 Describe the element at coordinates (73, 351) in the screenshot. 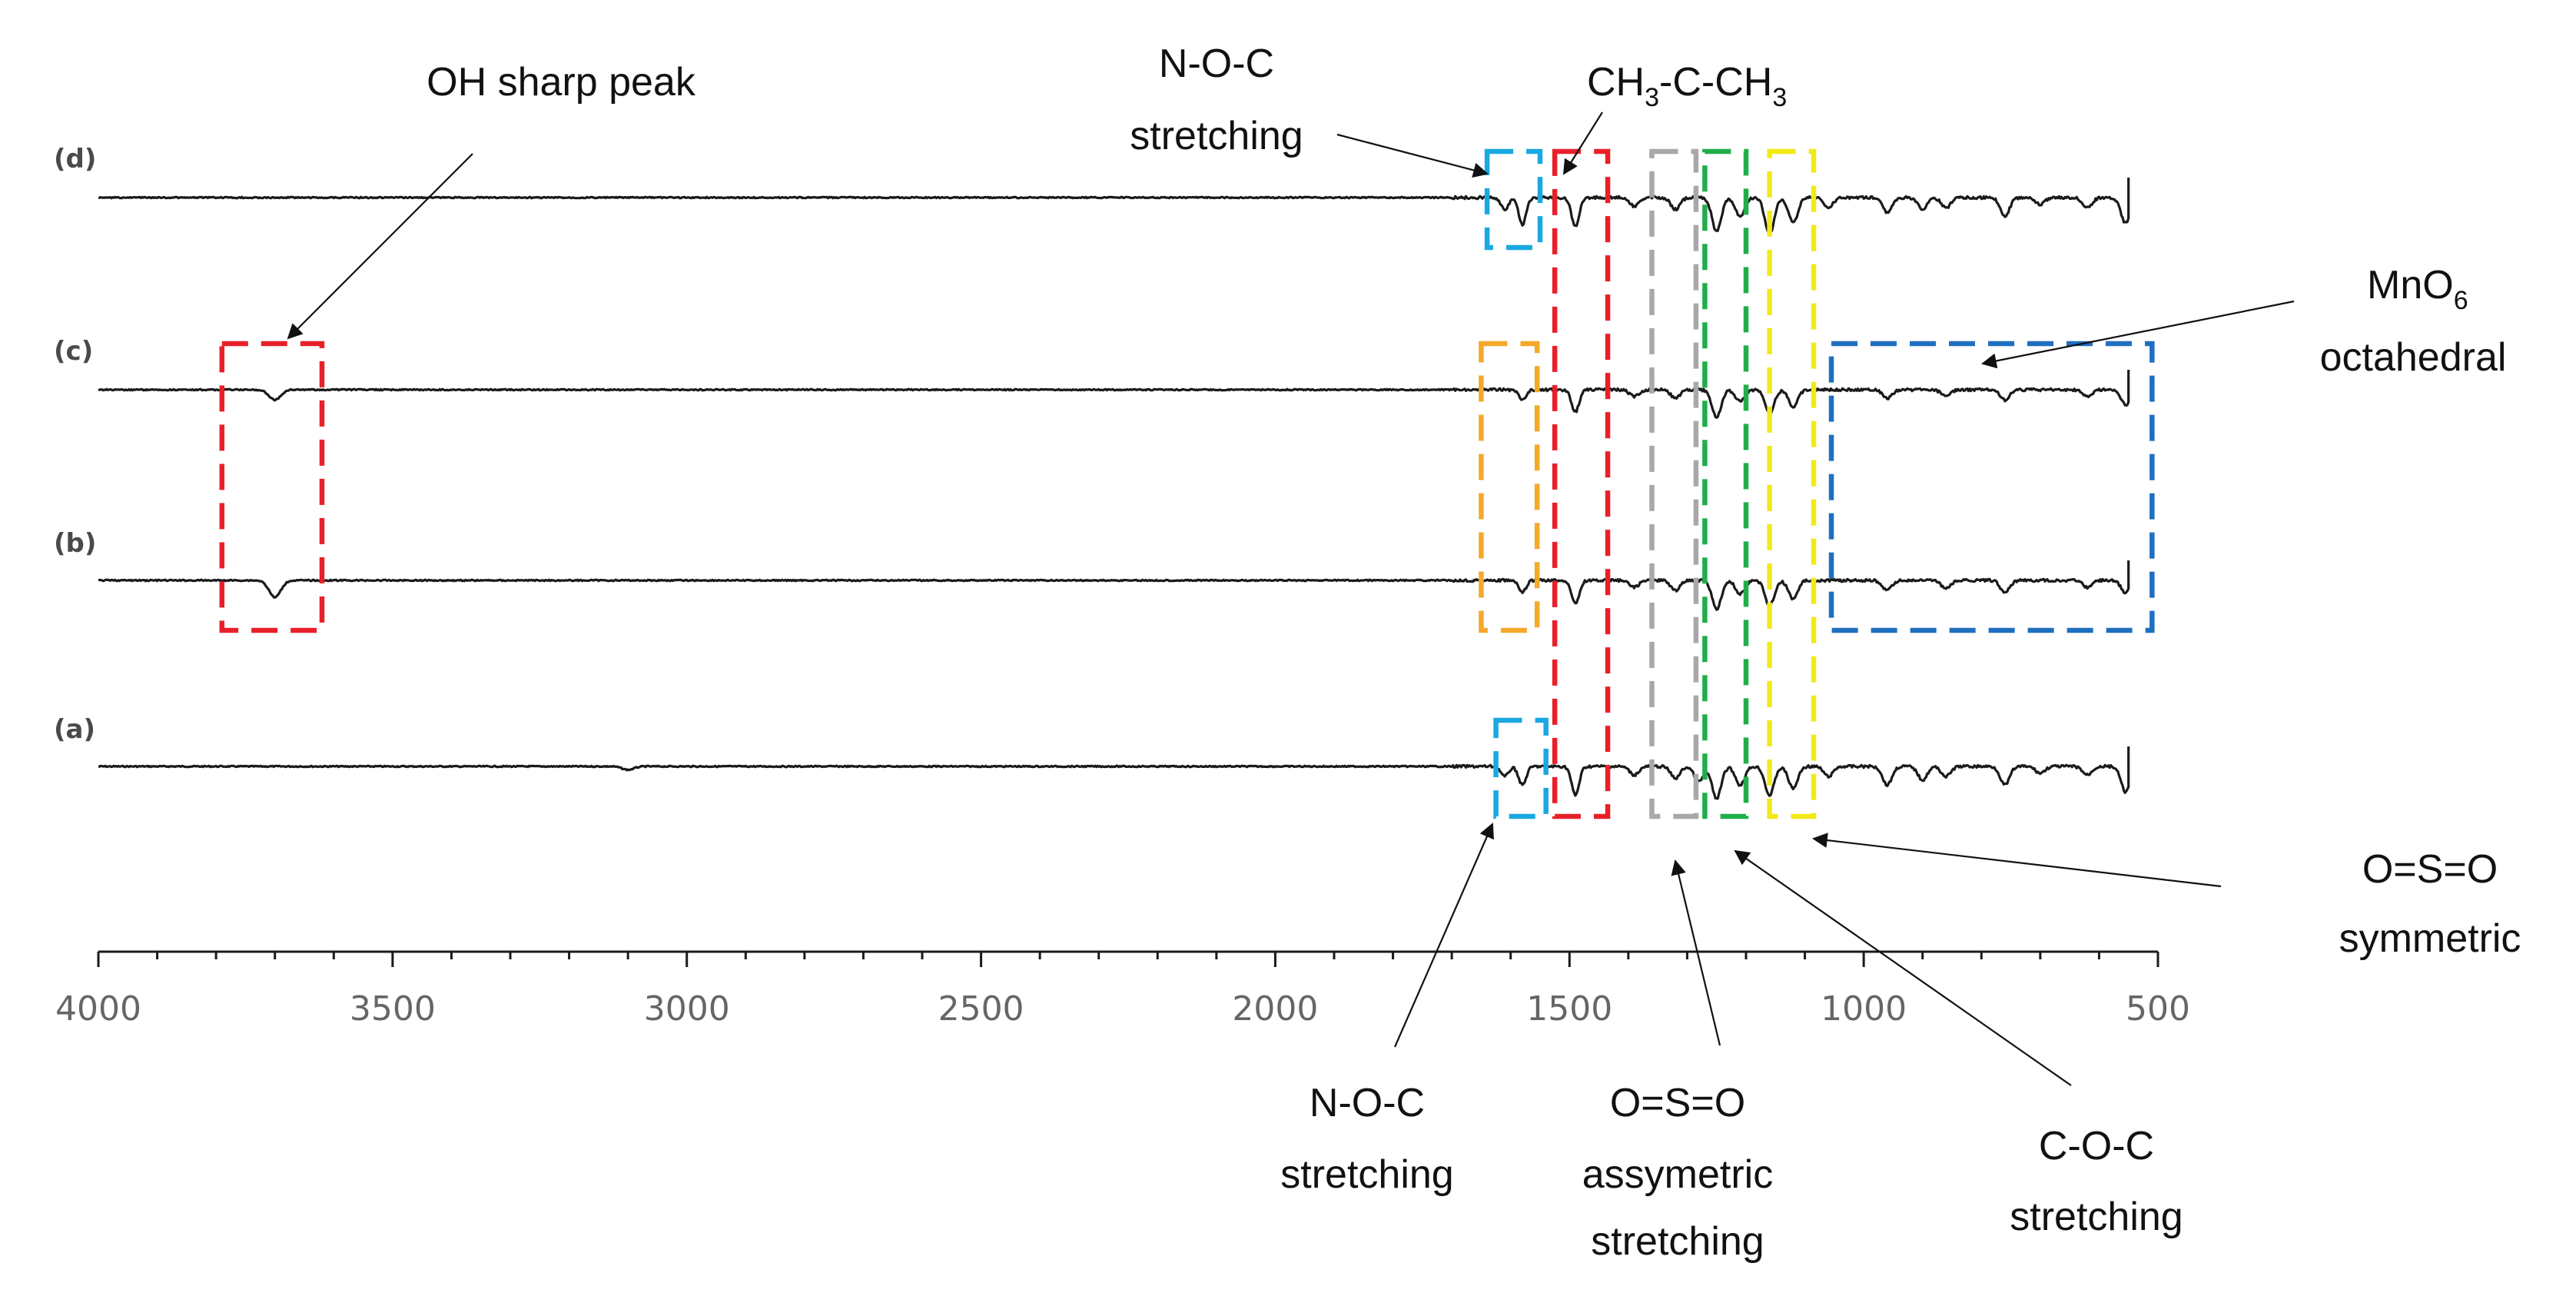

I see `series-label-c: (c)` at that location.